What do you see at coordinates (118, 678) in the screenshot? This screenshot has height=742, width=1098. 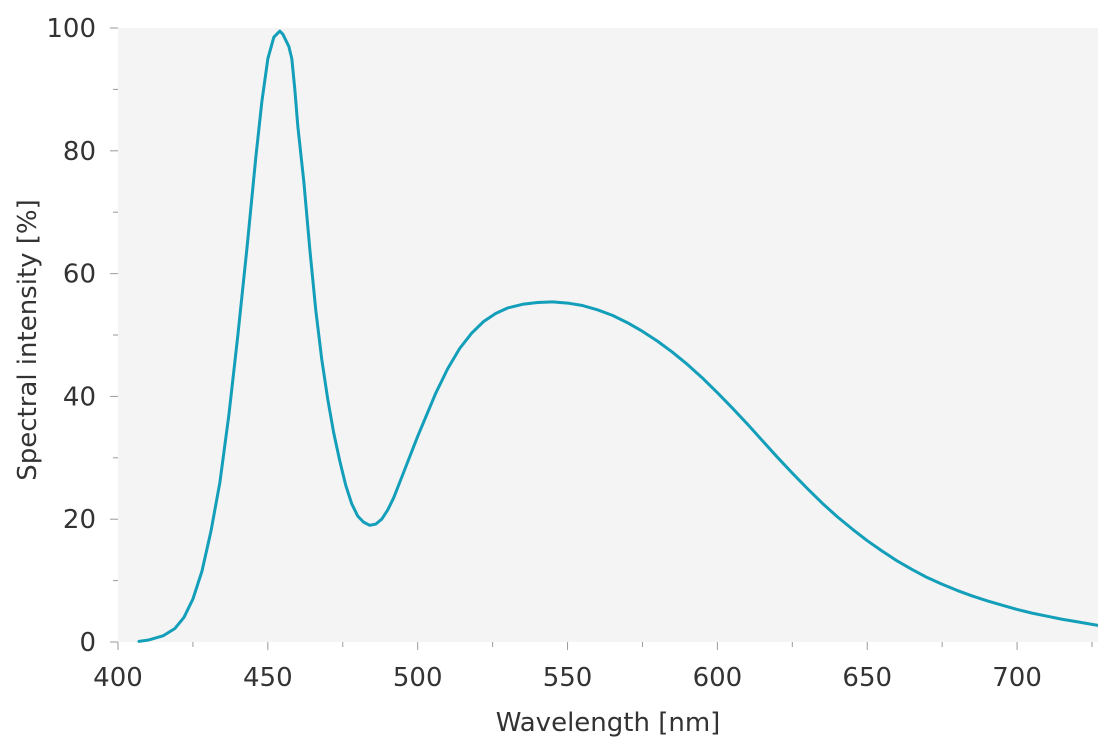 I see `x-tick-label: 400` at bounding box center [118, 678].